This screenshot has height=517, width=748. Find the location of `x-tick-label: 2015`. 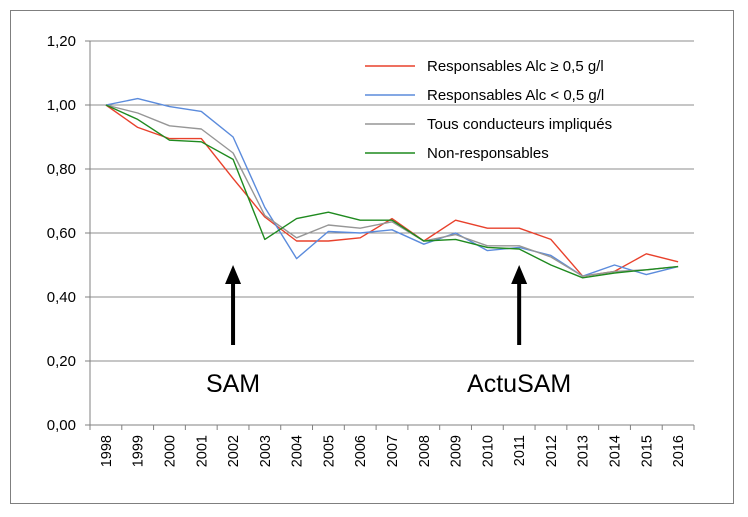

x-tick-label: 2015 is located at coordinates (647, 451).